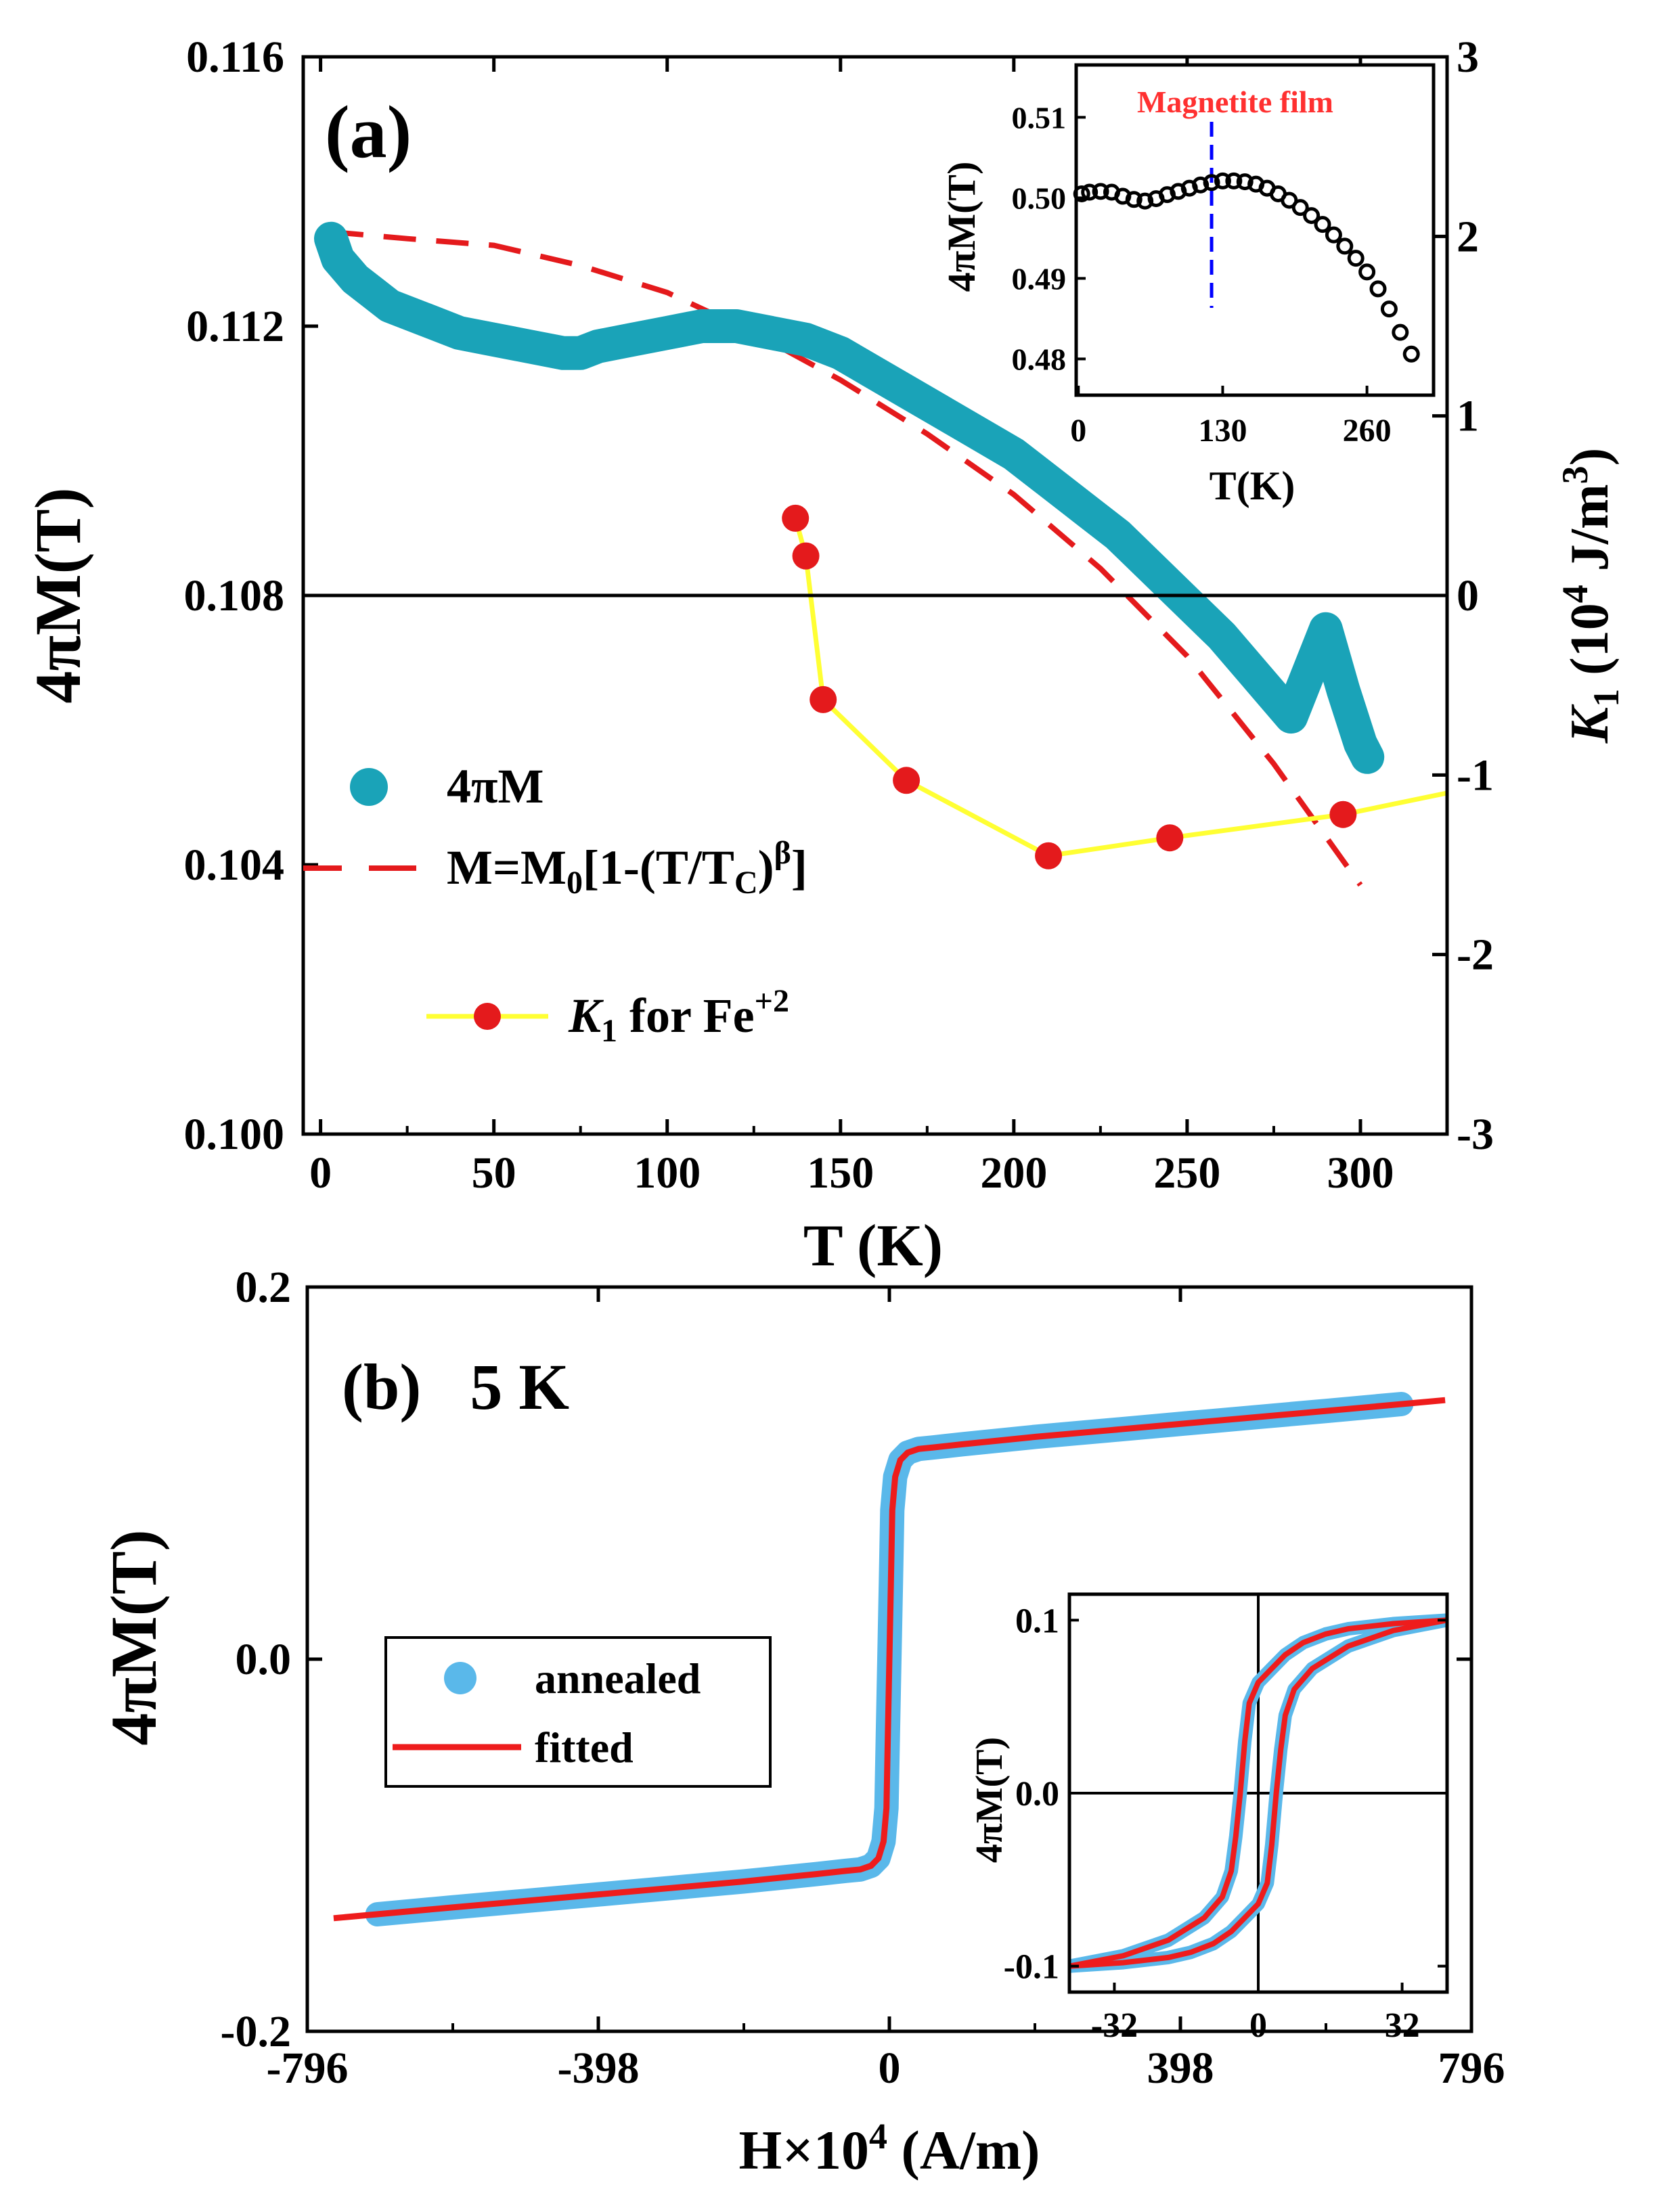 The image size is (1663, 2212). What do you see at coordinates (1402, 2025) in the screenshot?
I see `inset-b-x-tick-label: 32` at bounding box center [1402, 2025].